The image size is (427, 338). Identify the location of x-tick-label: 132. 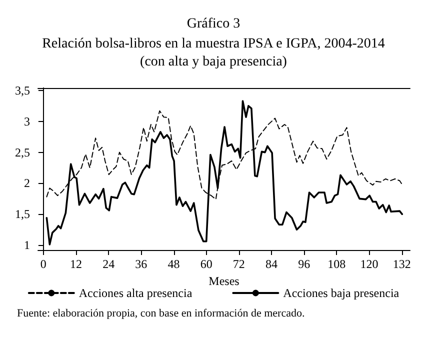
(401, 264).